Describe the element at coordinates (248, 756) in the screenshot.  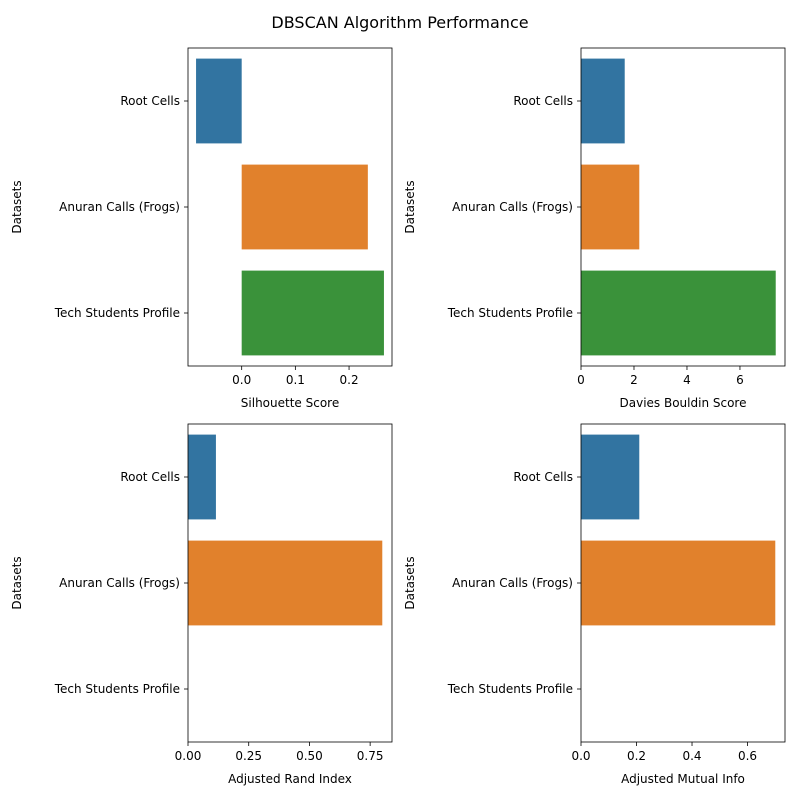
I see `x-tick-label: 0.25` at that location.